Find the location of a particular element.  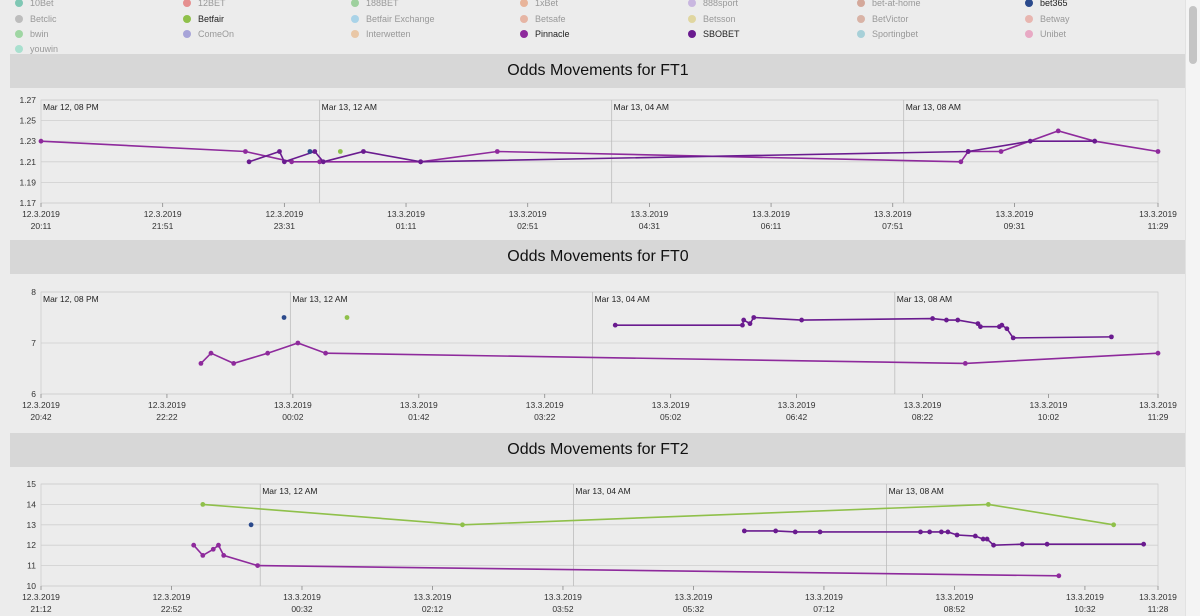

legend-item-bet365: bet365 is located at coordinates (1046, 4).